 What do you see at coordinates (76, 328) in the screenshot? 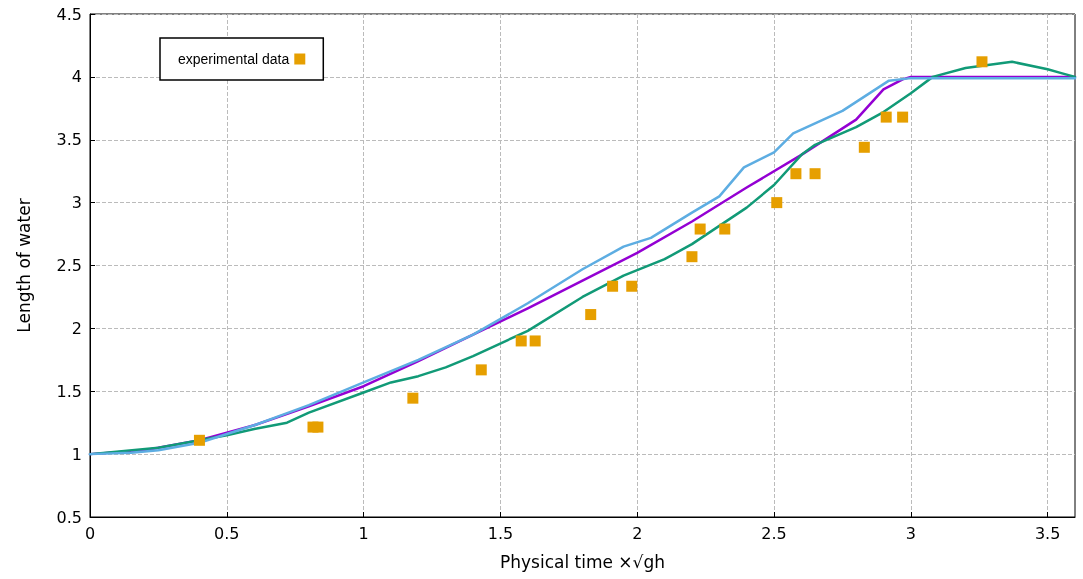
I see `y-tick-label: 2` at bounding box center [76, 328].